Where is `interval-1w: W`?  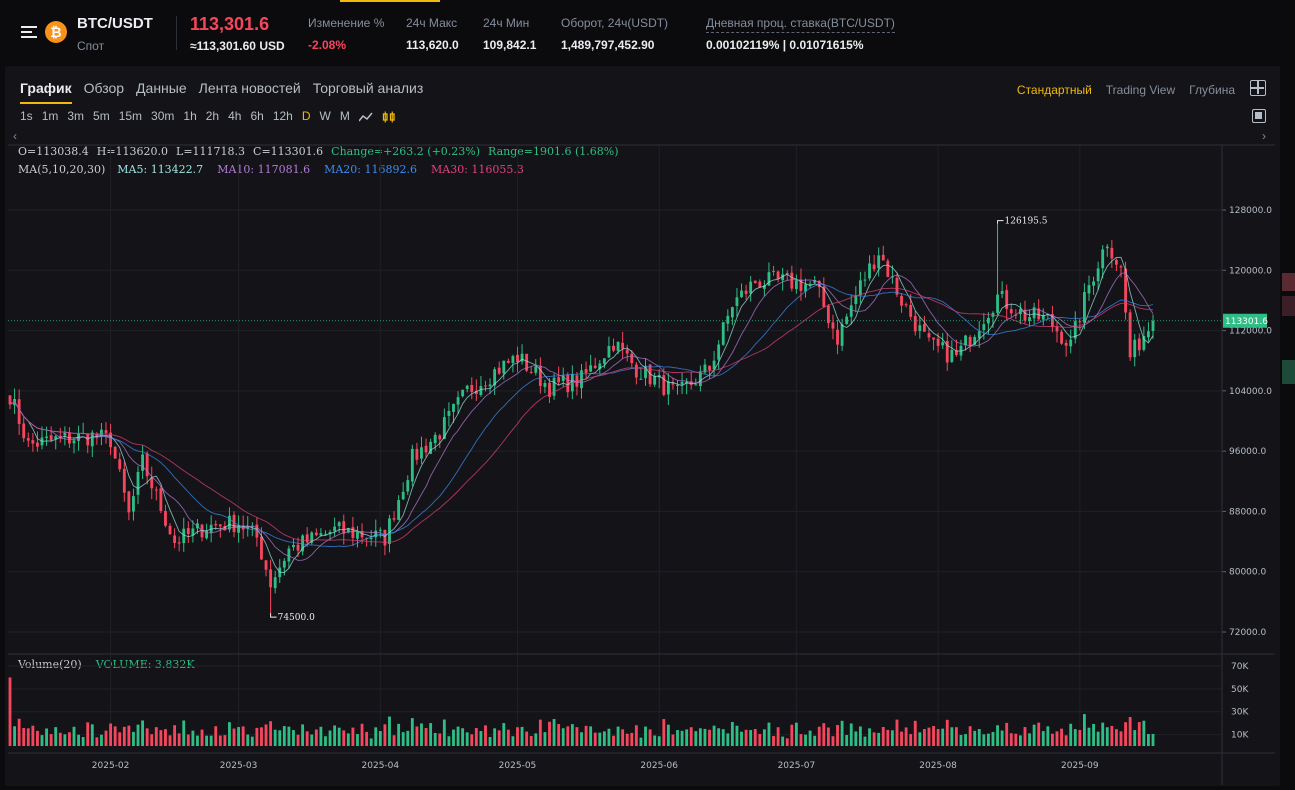
interval-1w: W is located at coordinates (325, 116).